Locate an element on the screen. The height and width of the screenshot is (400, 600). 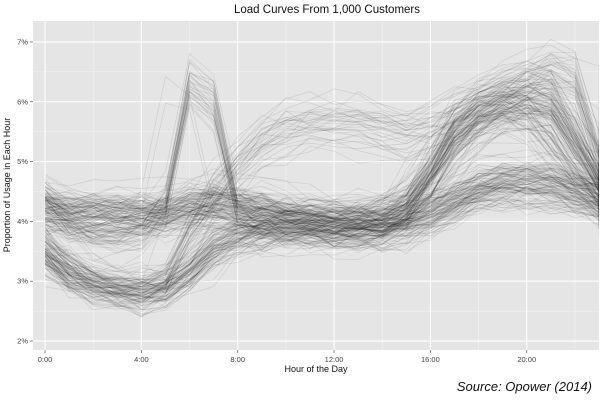
y-tick-label: 5% is located at coordinates (22, 161).